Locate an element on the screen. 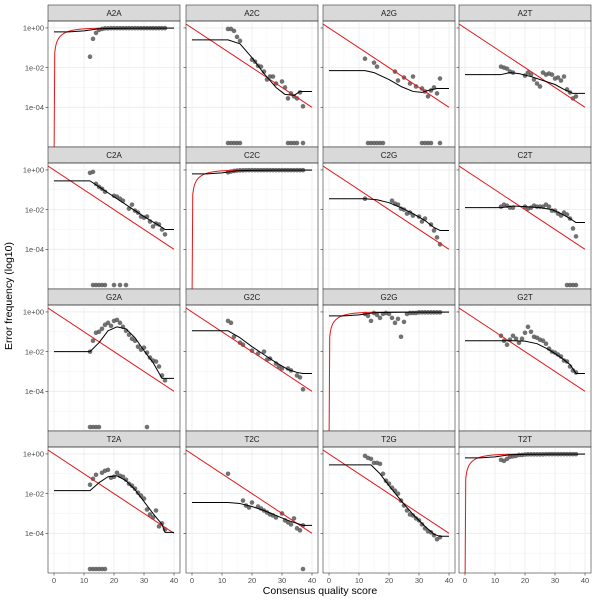 The height and width of the screenshot is (600, 600). grid-t2g is located at coordinates (389, 510).